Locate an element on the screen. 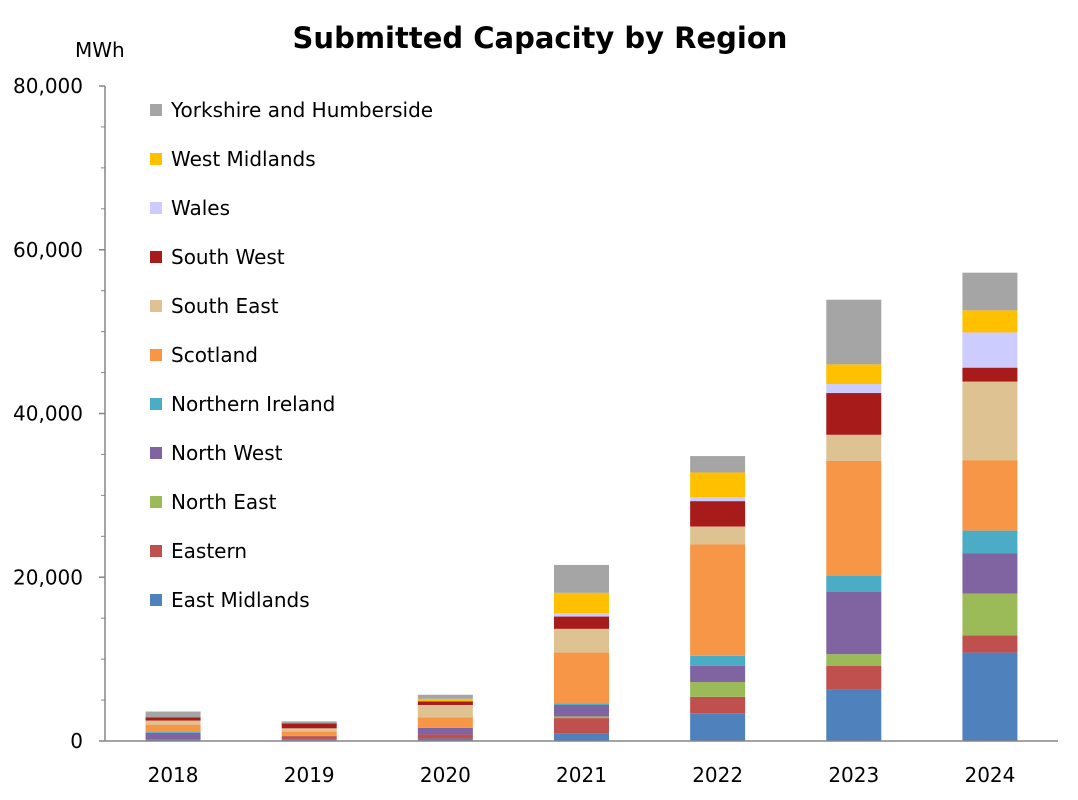 The image size is (1078, 800). bar-segment-northern-ireland-2023 is located at coordinates (854, 583).